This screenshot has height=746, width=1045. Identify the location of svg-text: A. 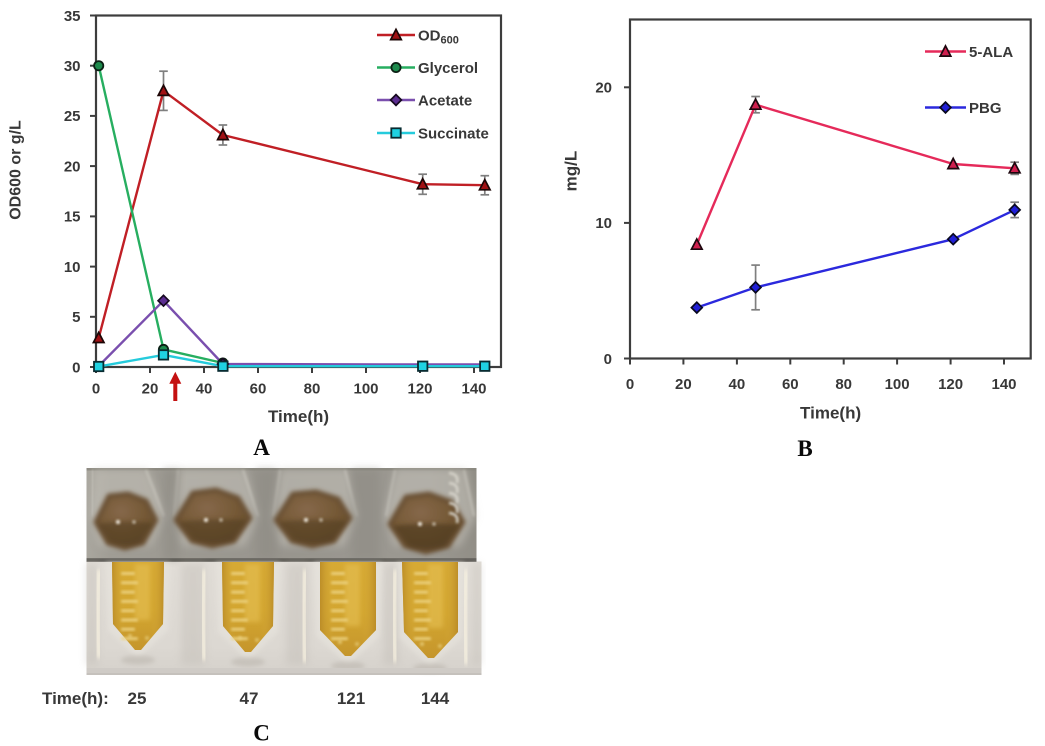
(261, 447).